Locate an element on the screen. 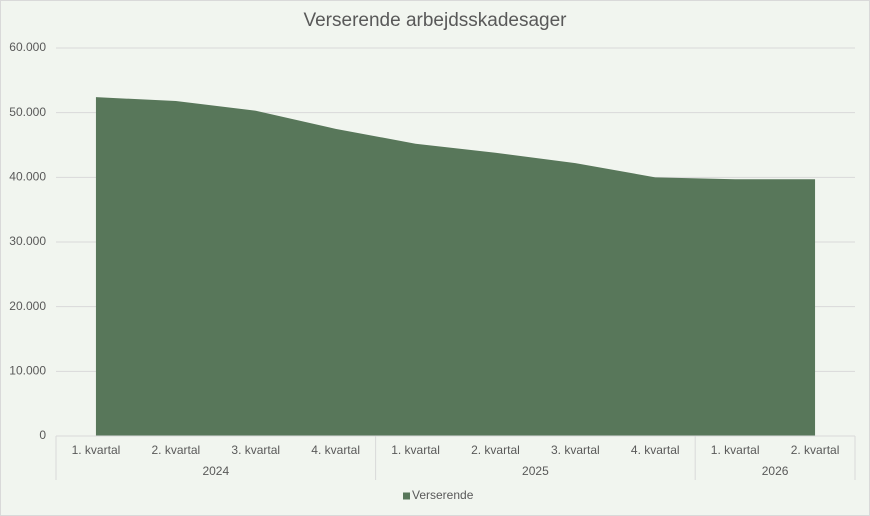  y-tick-label: 60.000 is located at coordinates (27, 47).